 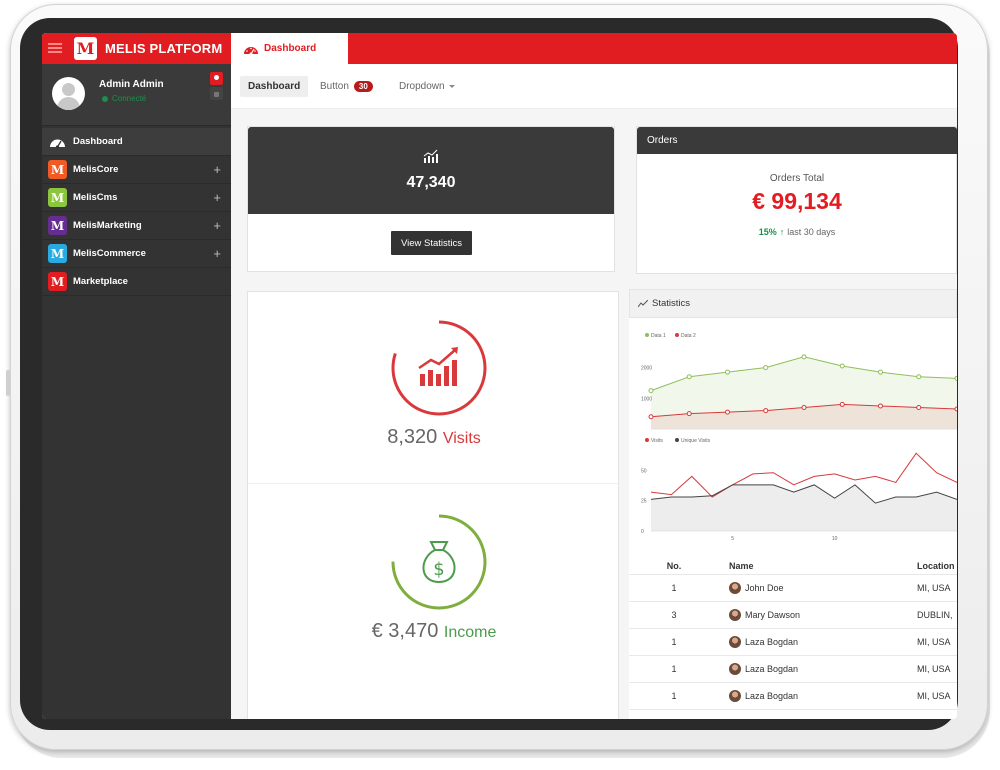 What do you see at coordinates (732, 539) in the screenshot?
I see `x-tick-label: 5` at bounding box center [732, 539].